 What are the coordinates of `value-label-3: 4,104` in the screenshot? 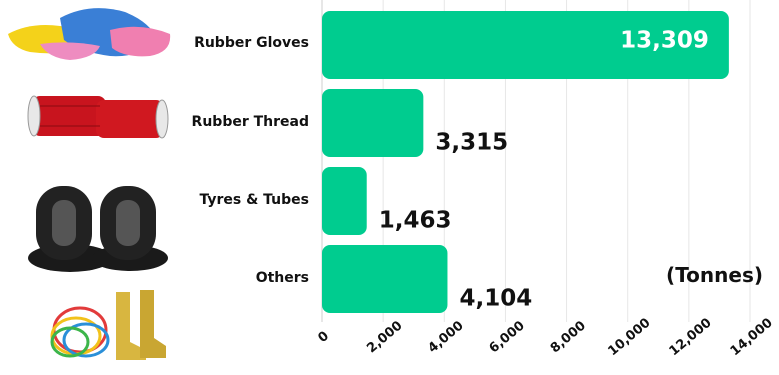 It's located at (495, 299).